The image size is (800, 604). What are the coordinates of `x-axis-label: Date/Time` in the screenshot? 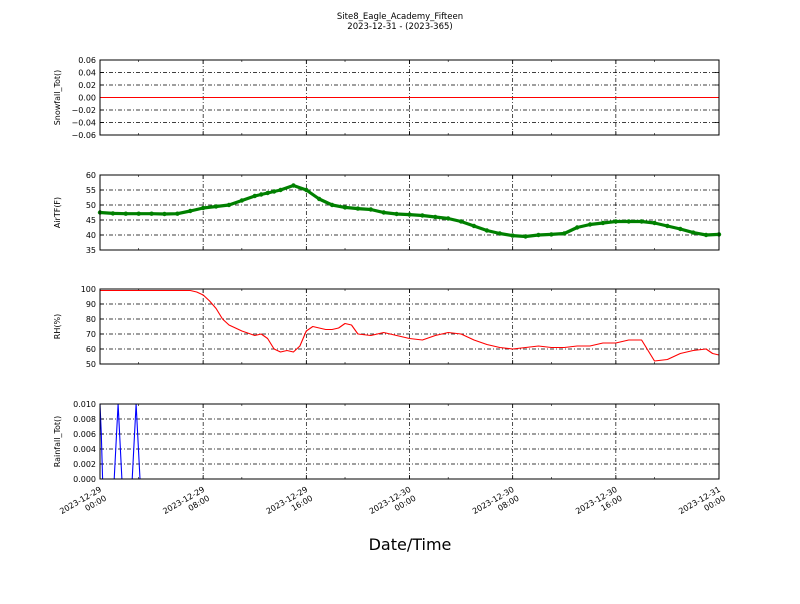 It's located at (410, 544).